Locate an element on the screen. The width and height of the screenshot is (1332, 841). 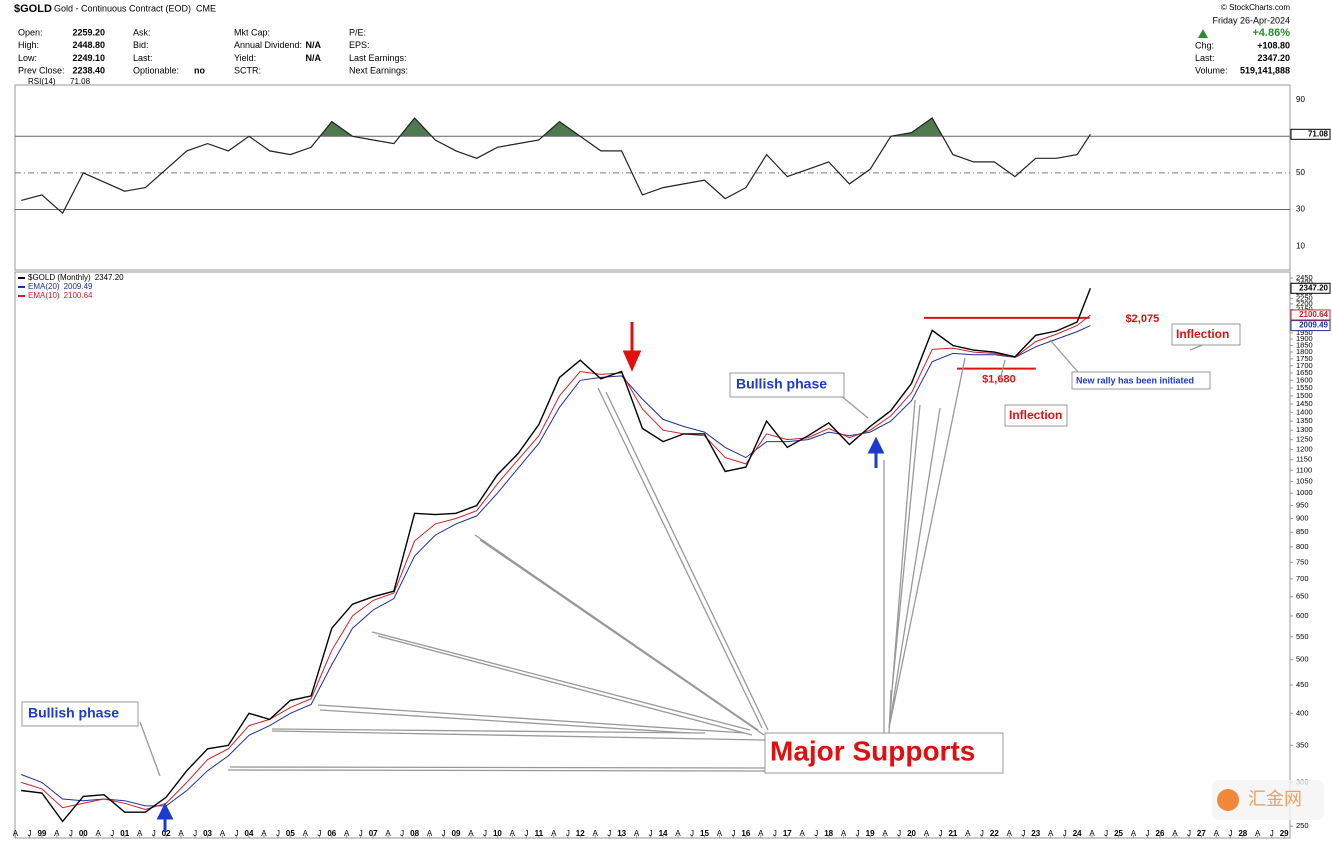
y-tick-label: 650 is located at coordinates (1302, 596).